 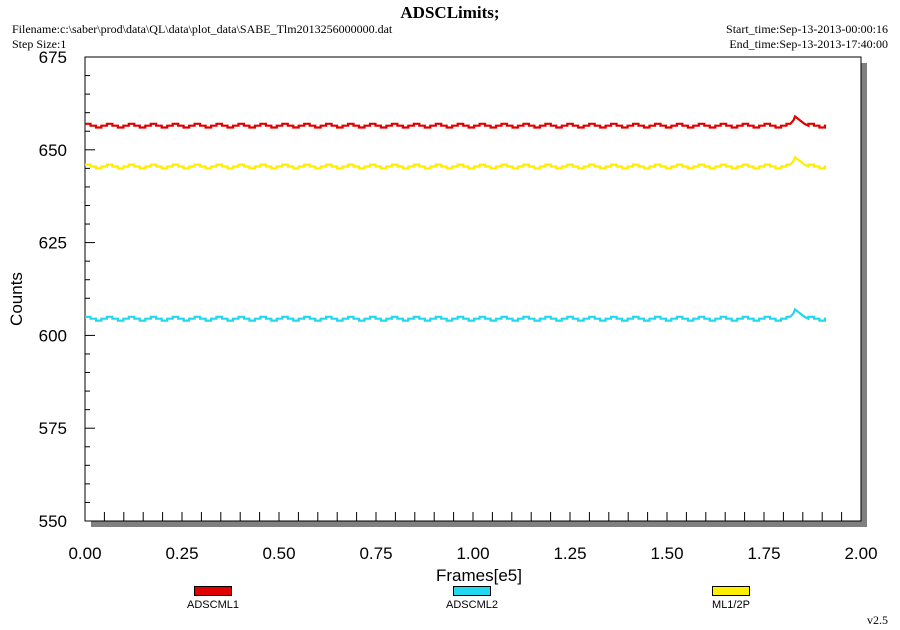 What do you see at coordinates (479, 575) in the screenshot?
I see `x-axis-label: Frames[e5]` at bounding box center [479, 575].